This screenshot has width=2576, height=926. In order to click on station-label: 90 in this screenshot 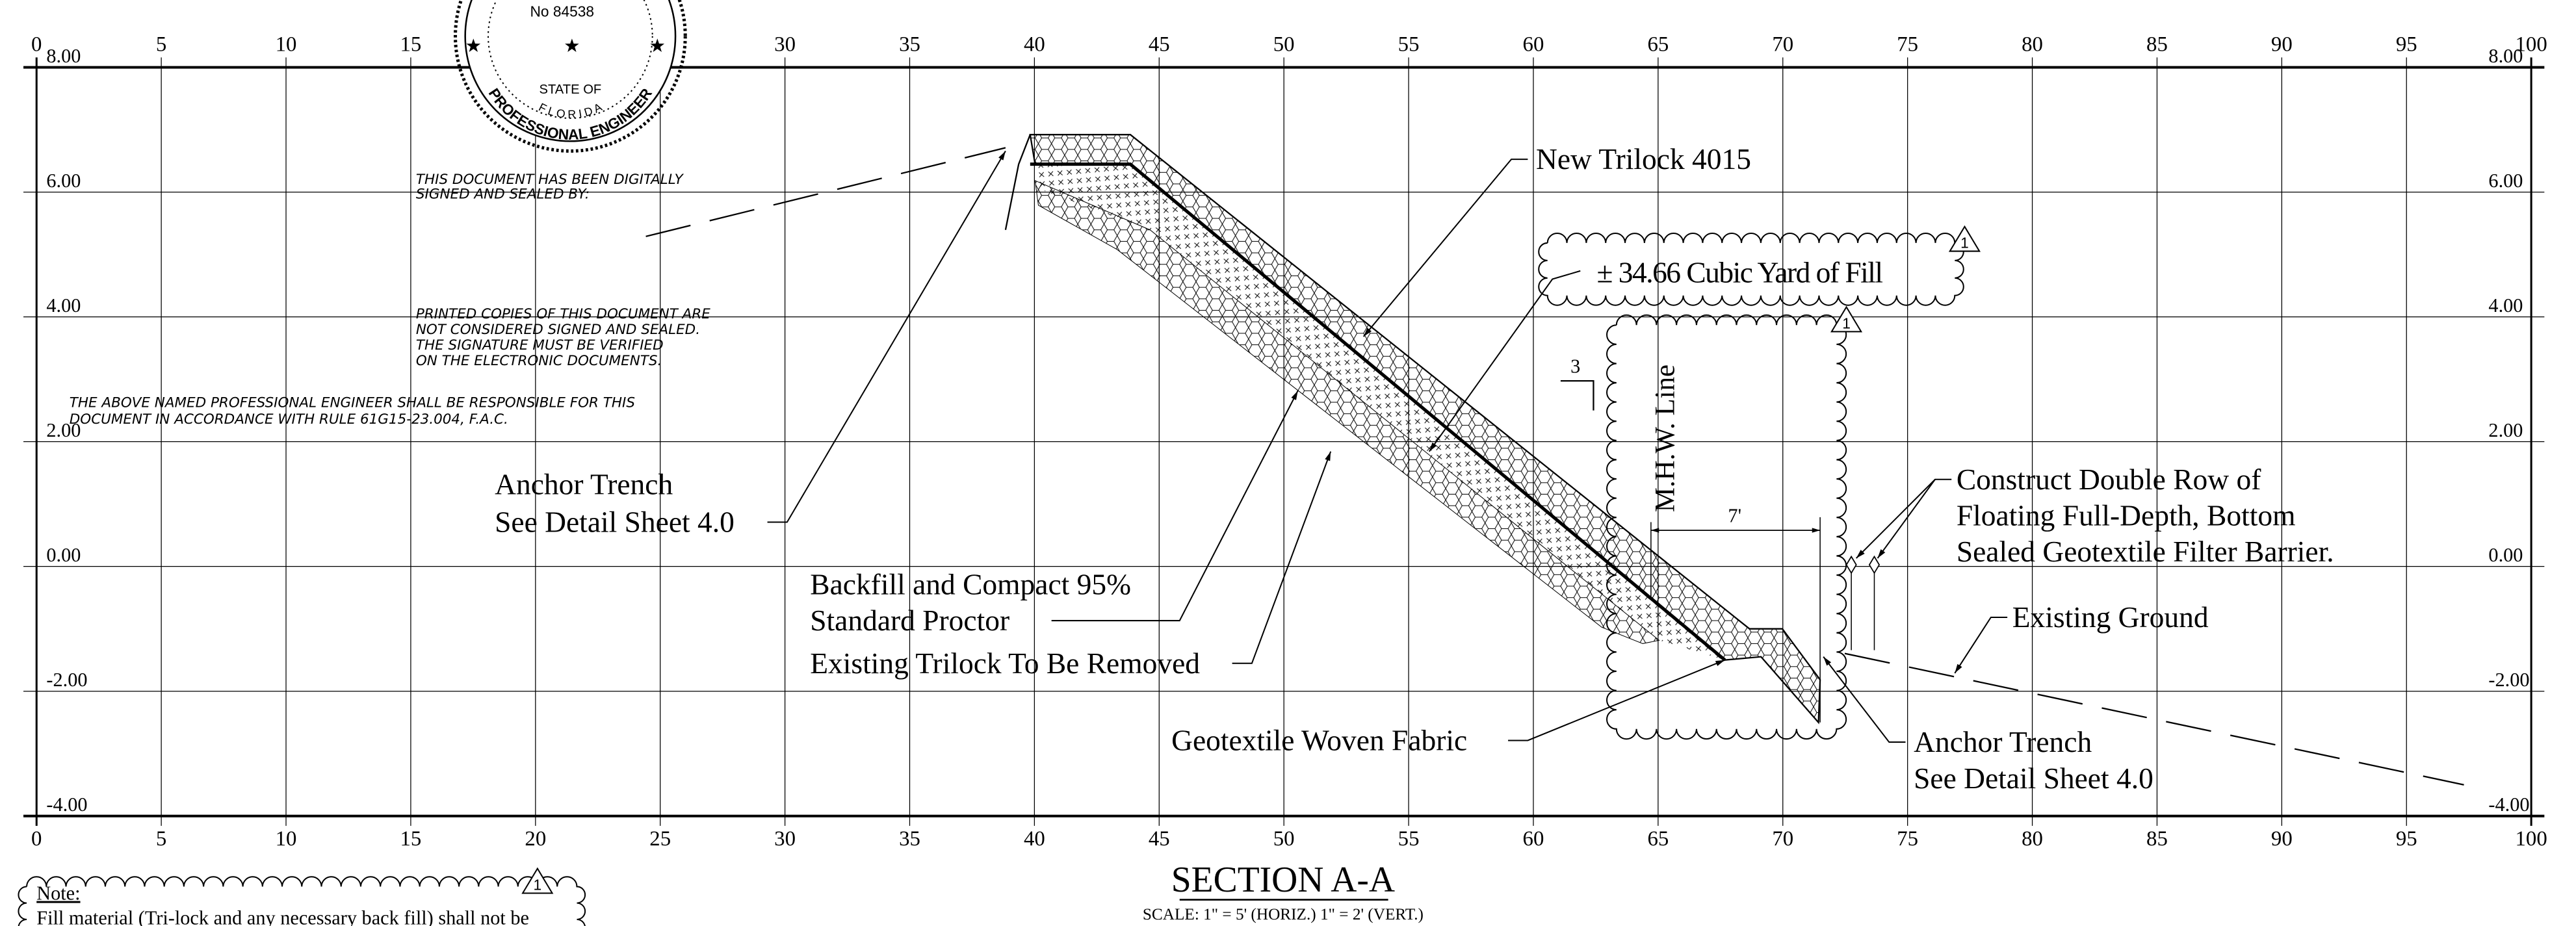, I will do `click(2282, 44)`.